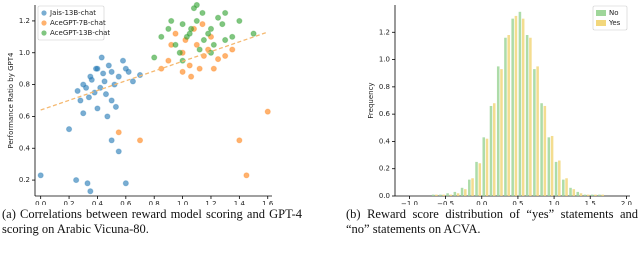  What do you see at coordinates (24, 21) in the screenshot?
I see `y-tick-label: 1.2` at bounding box center [24, 21].